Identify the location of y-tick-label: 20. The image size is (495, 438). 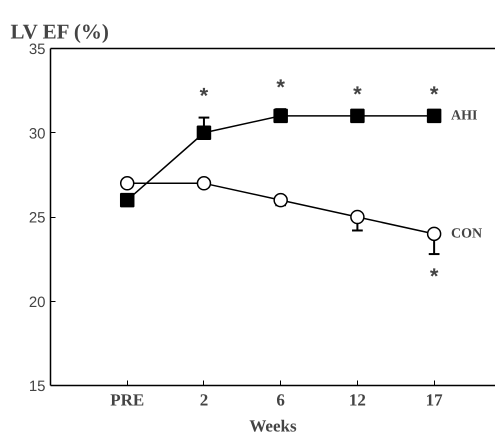
(37, 302).